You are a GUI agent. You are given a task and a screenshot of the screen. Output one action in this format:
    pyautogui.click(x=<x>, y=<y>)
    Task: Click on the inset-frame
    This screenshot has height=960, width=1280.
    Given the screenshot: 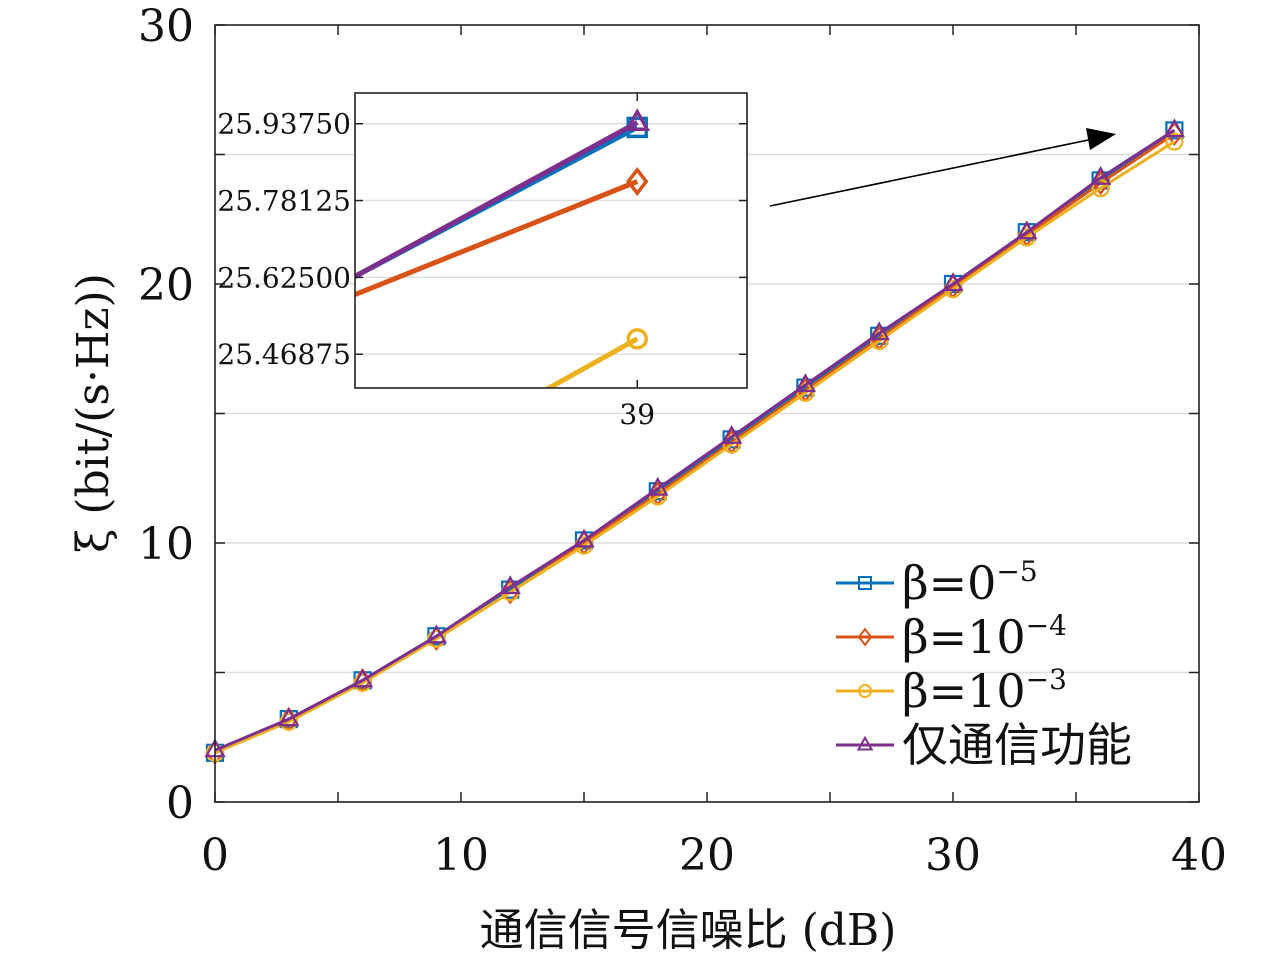 What is the action you would take?
    pyautogui.click(x=551, y=240)
    